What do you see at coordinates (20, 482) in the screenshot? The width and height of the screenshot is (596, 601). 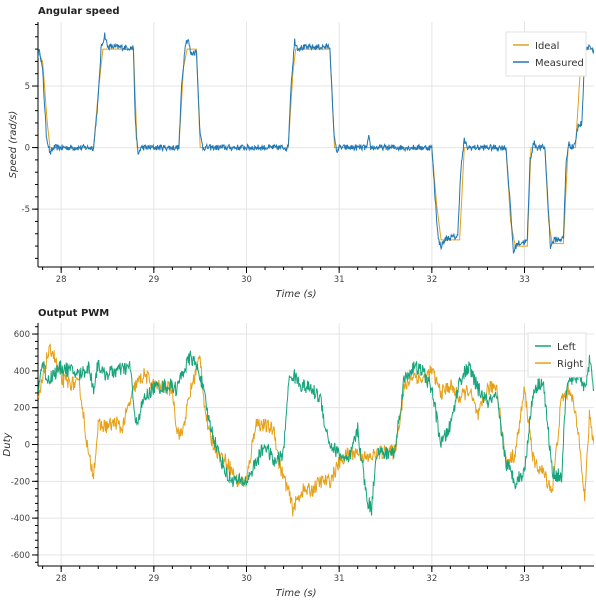 I see `y-tick-label: -200` at bounding box center [20, 482].